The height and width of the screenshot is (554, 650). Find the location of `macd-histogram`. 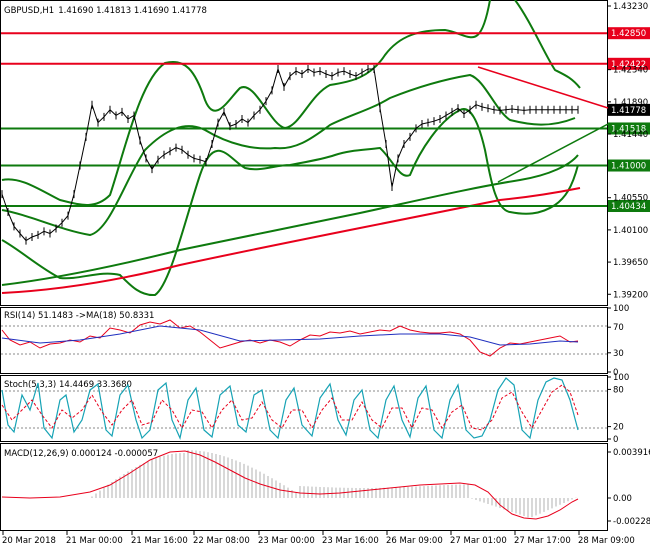

macd-histogram is located at coordinates (334, 484).